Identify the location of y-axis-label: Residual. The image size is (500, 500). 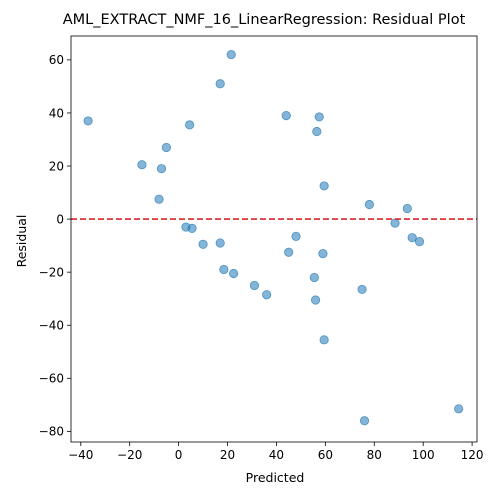
(21, 241).